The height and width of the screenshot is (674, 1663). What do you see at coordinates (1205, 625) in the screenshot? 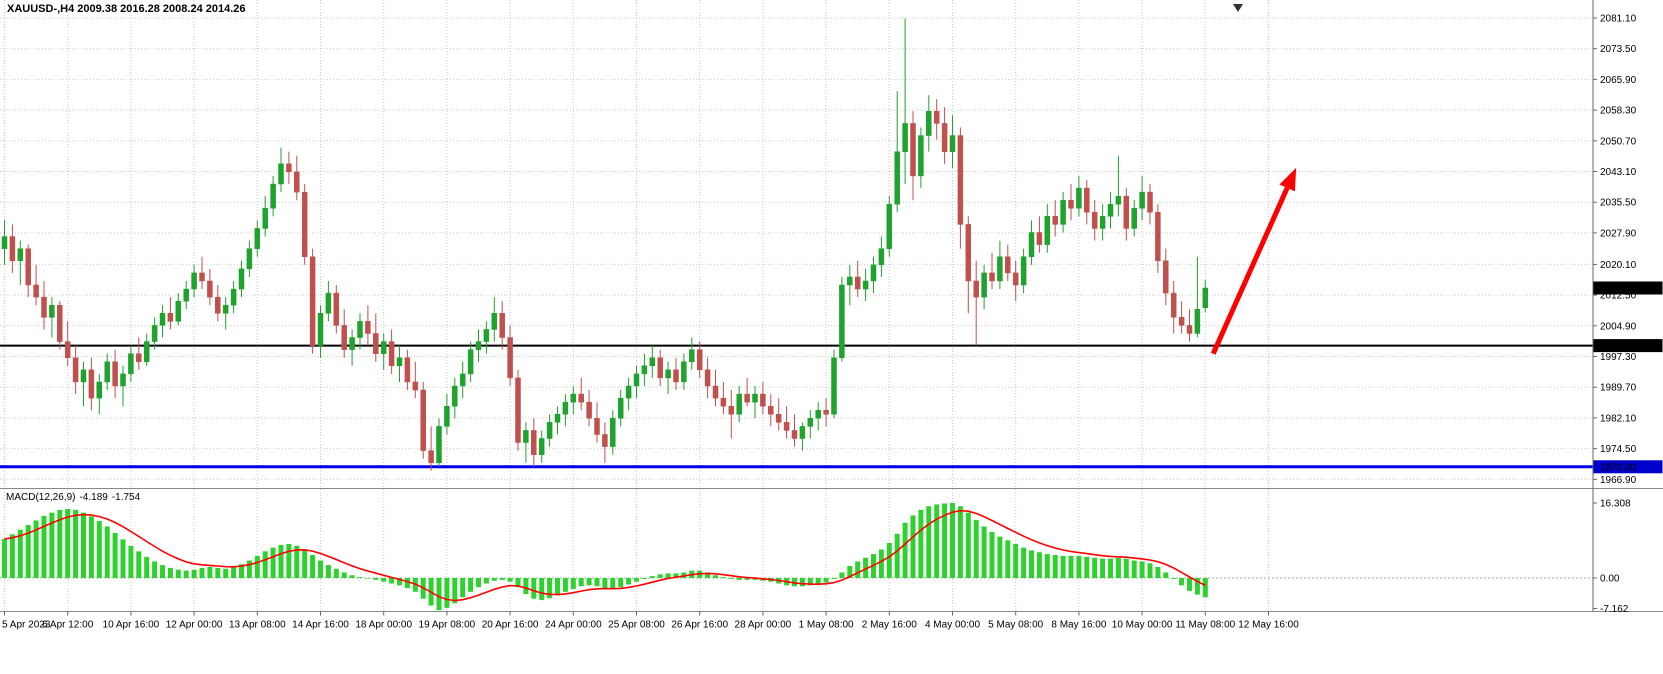
I see `svg-text: 11 May 08:00` at bounding box center [1205, 625].